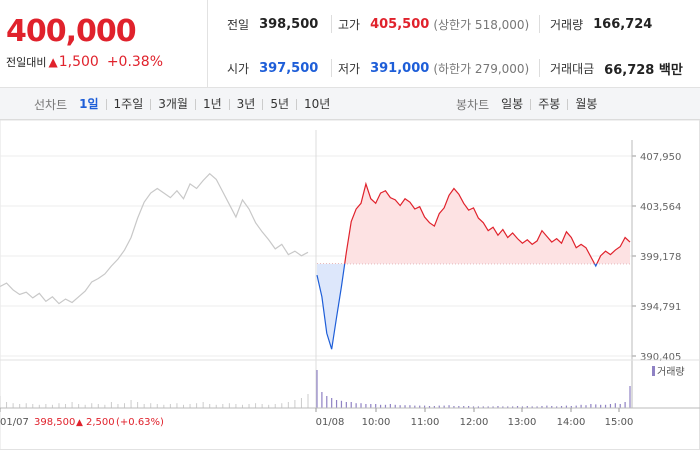  What do you see at coordinates (330, 422) in the screenshot?
I see `x-tick-label: 01/08` at bounding box center [330, 422].